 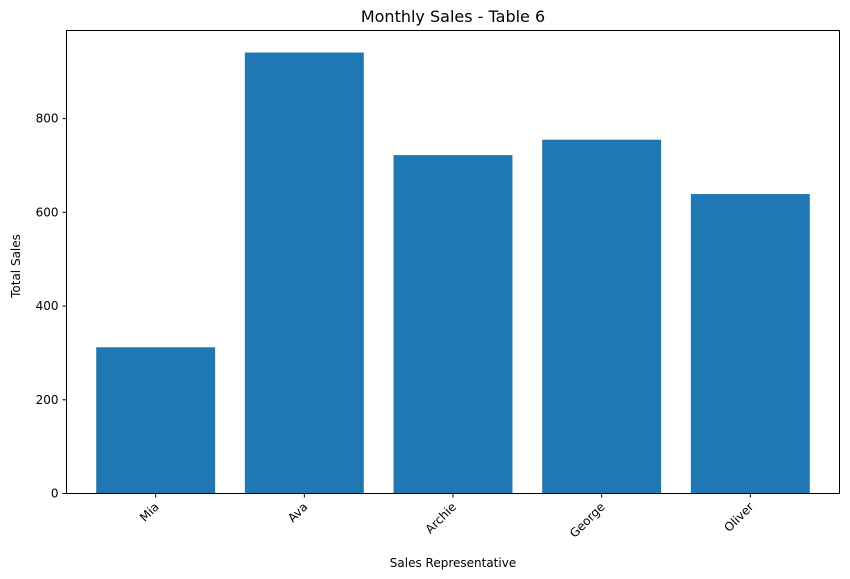 I want to click on bar-archie, so click(x=453, y=324).